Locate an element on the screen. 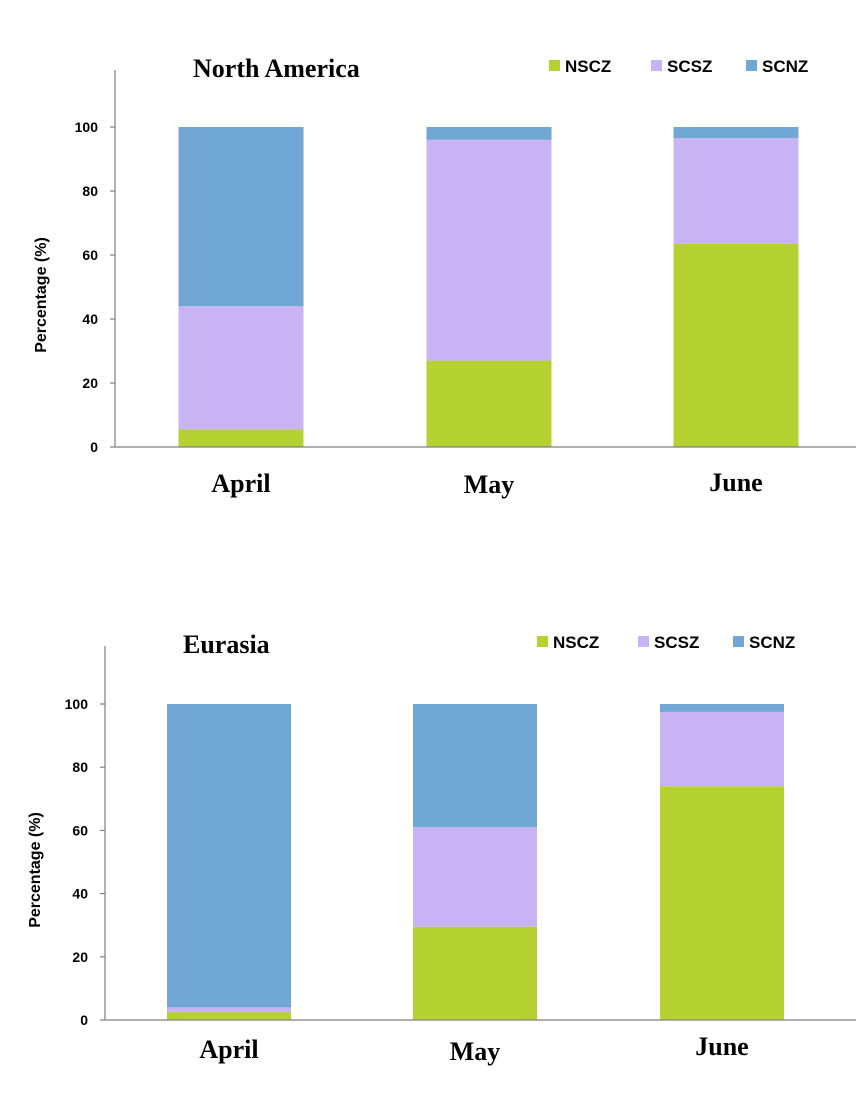 Image resolution: width=856 pixels, height=1096 pixels. chart-title: North America is located at coordinates (276, 68).